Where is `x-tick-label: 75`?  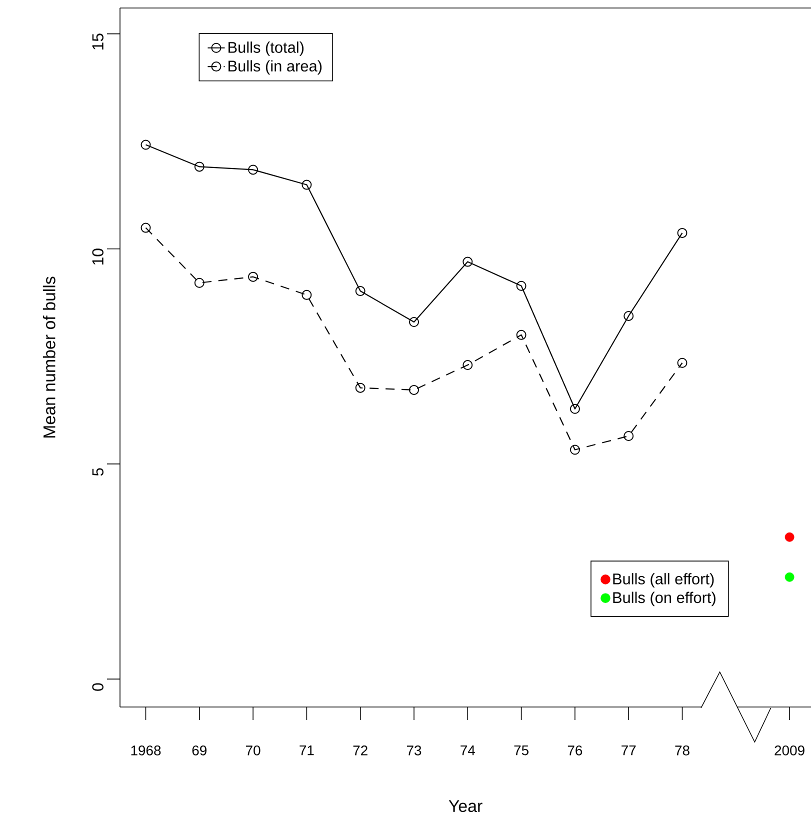 x-tick-label: 75 is located at coordinates (521, 751).